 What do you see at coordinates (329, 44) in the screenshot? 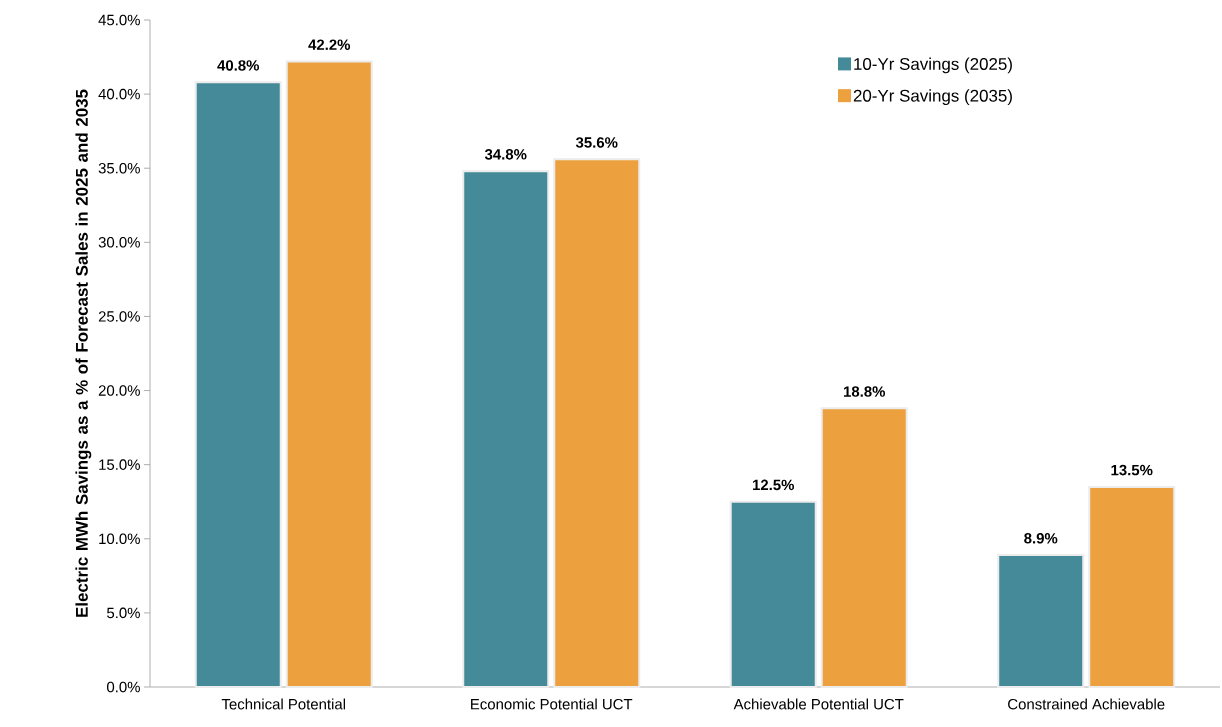
I see `data-label: 42.2%` at bounding box center [329, 44].